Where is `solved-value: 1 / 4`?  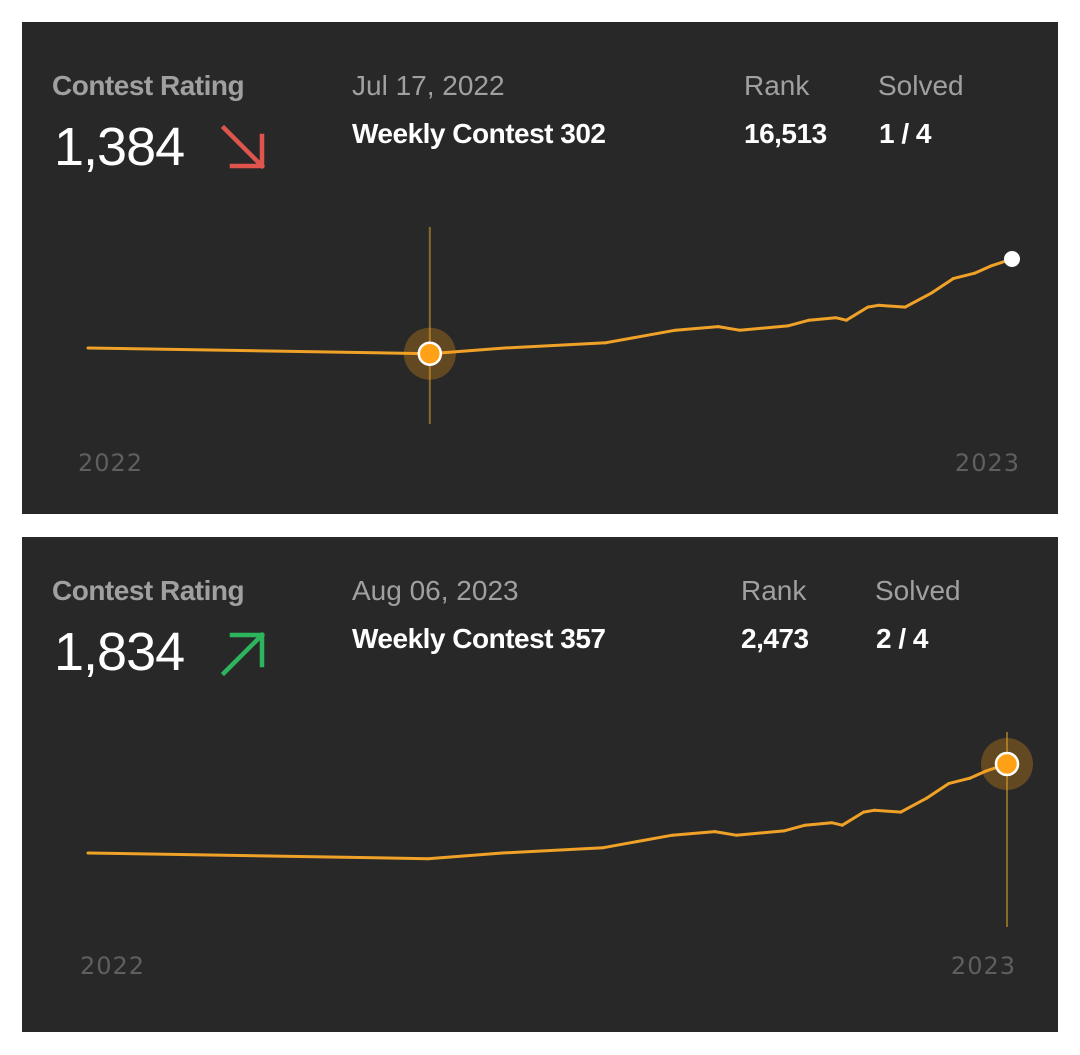 solved-value: 1 / 4 is located at coordinates (905, 133).